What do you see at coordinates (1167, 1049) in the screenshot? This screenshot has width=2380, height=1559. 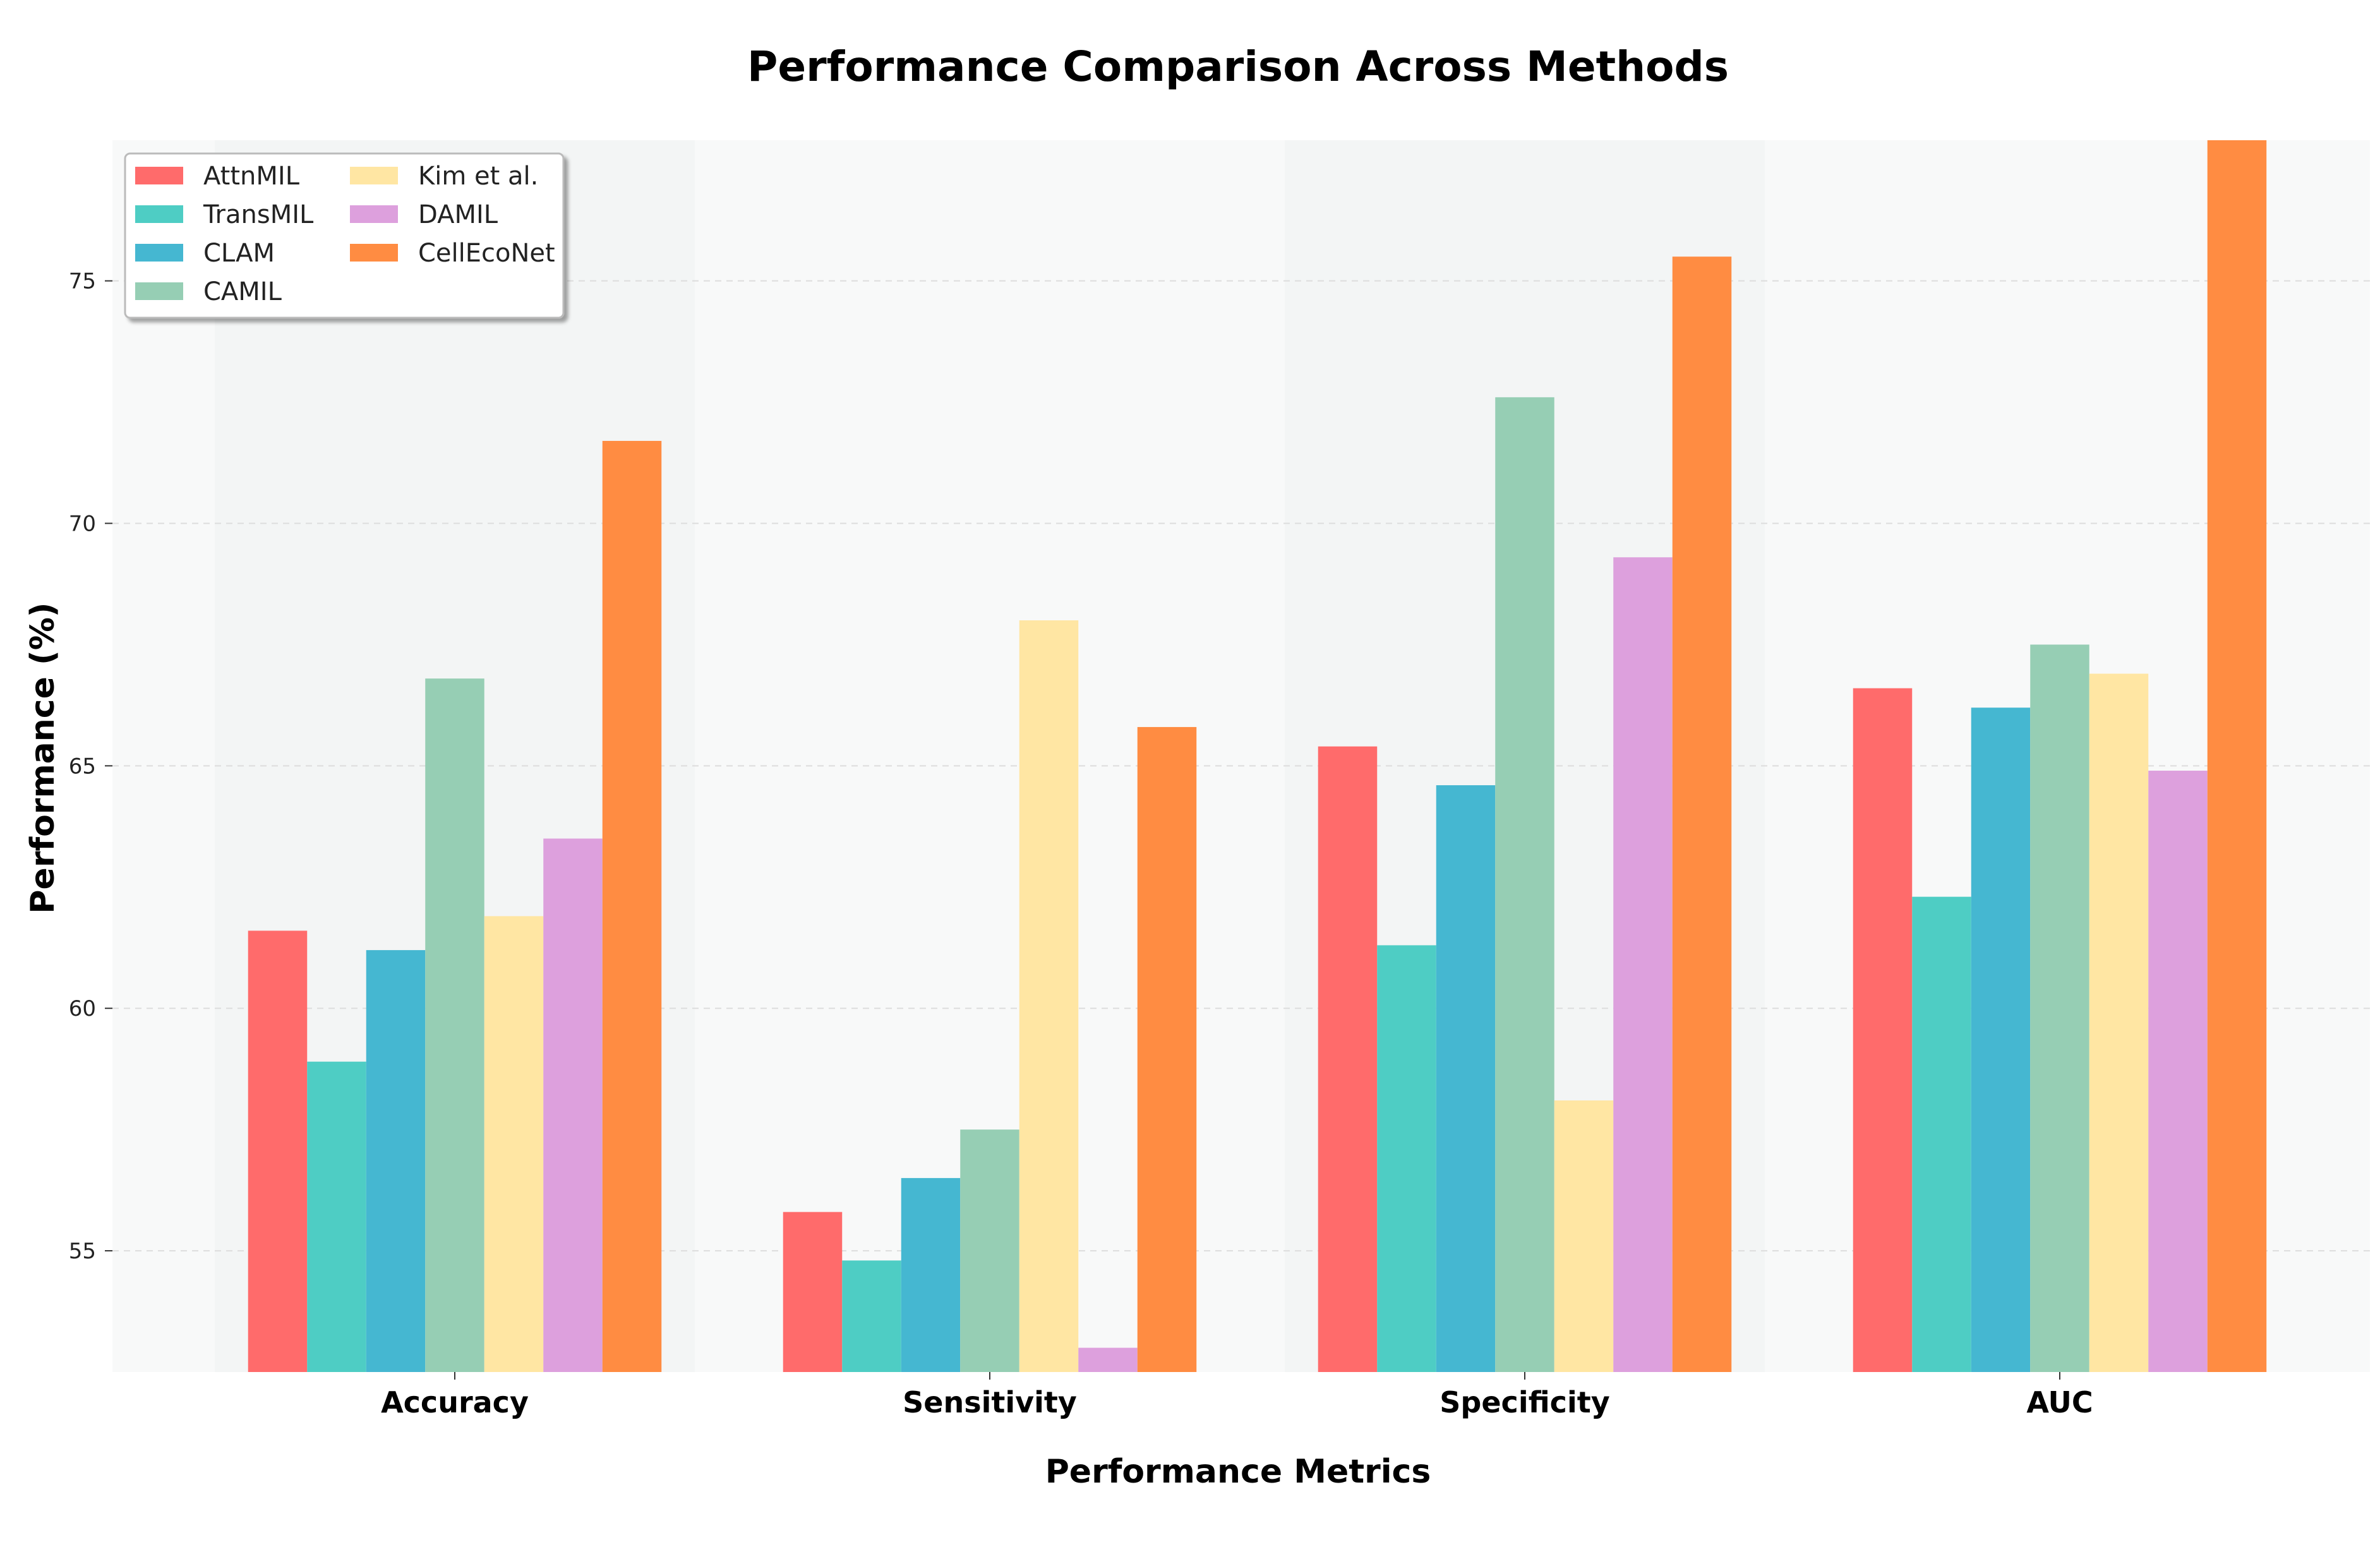 I see `bar-celleconet-sensitivity` at bounding box center [1167, 1049].